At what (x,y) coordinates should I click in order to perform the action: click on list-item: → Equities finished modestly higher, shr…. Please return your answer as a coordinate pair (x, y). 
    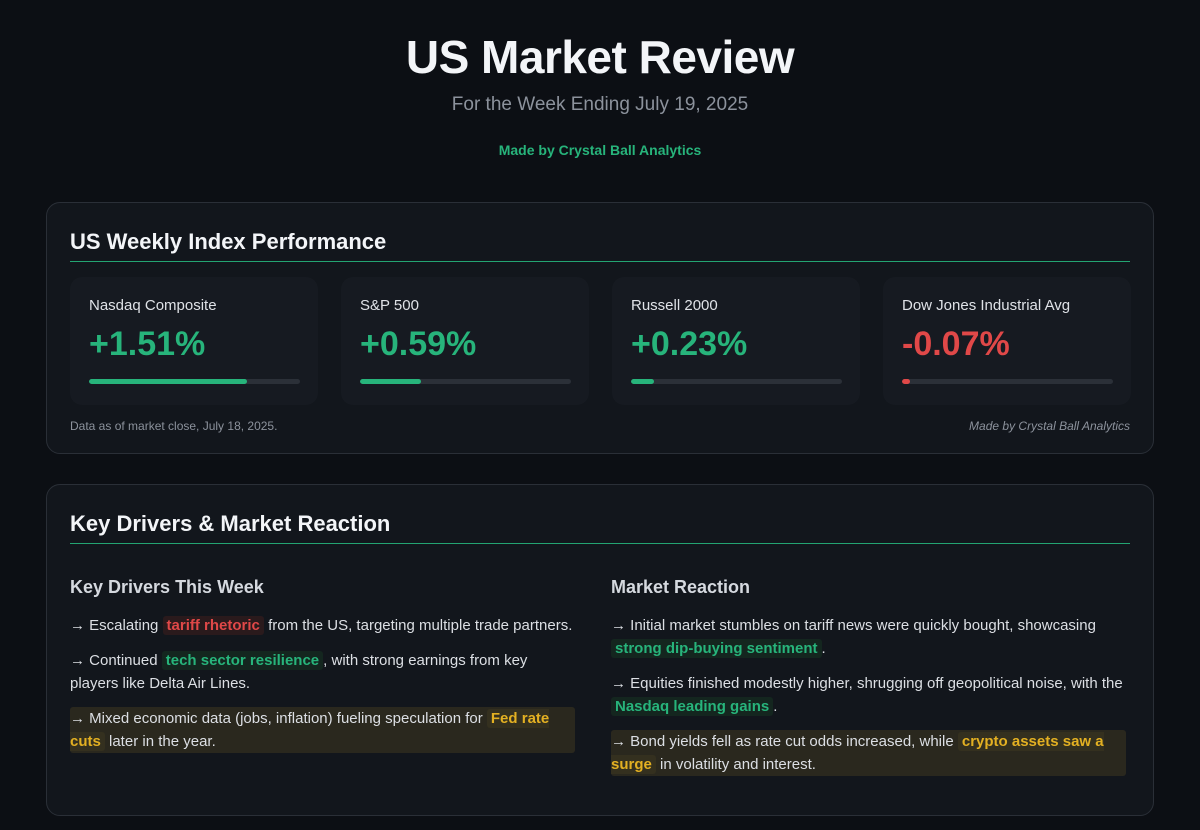
    Looking at the image, I should click on (867, 695).